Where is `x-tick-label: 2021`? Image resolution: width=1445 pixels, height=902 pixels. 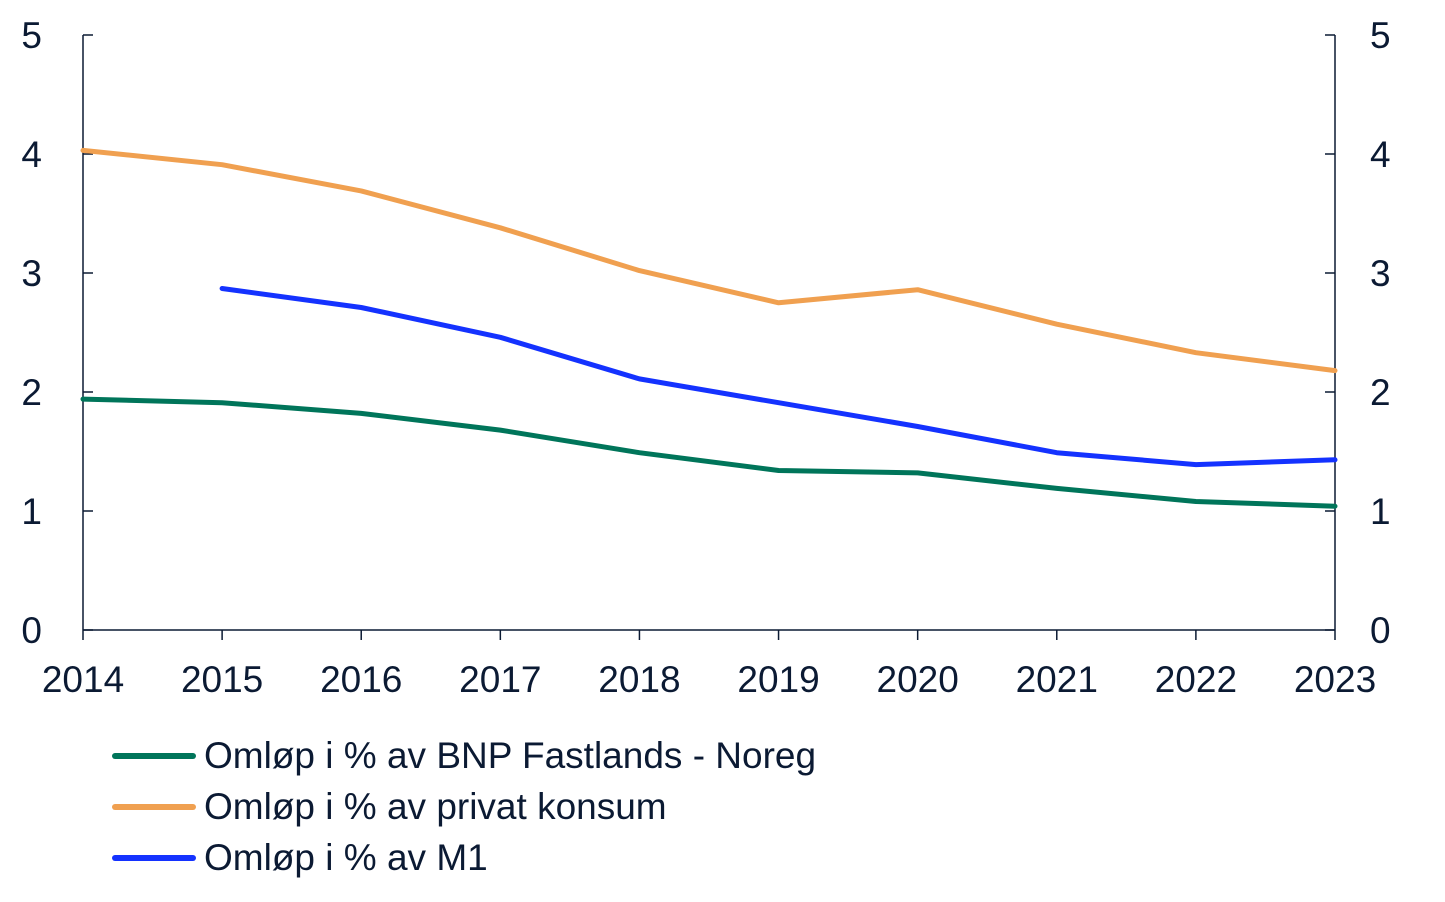 x-tick-label: 2021 is located at coordinates (1057, 679).